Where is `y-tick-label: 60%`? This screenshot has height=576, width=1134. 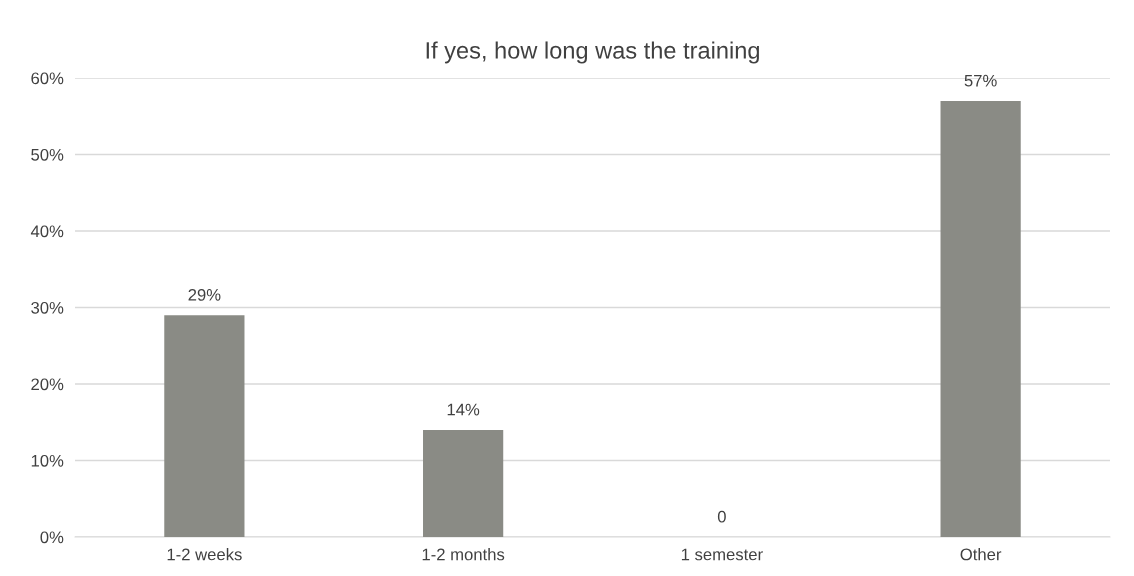 y-tick-label: 60% is located at coordinates (47, 78).